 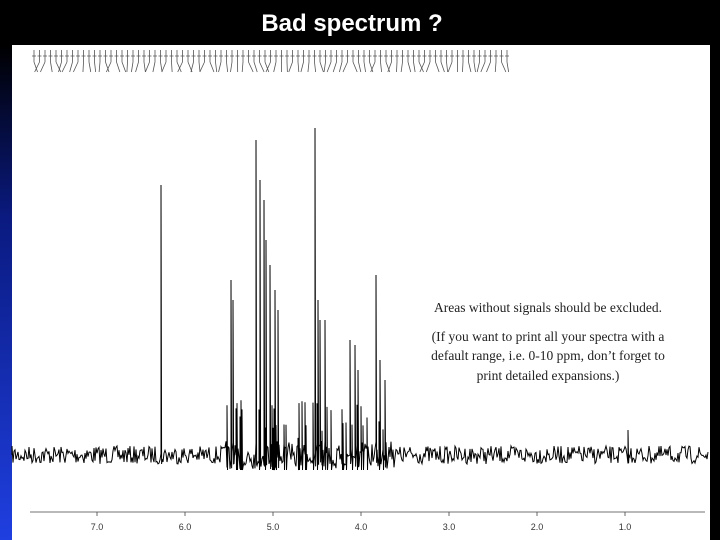 What do you see at coordinates (185, 527) in the screenshot?
I see `tick-label: 6.0` at bounding box center [185, 527].